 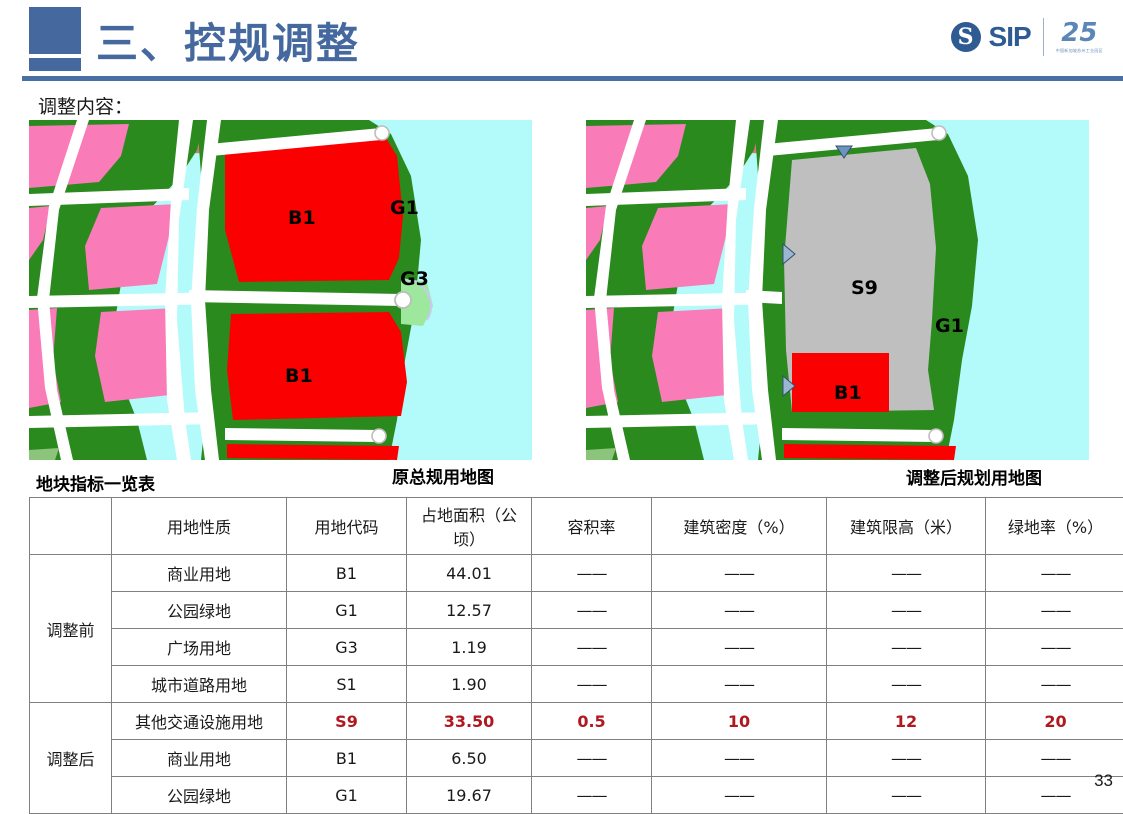 What do you see at coordinates (469, 795) in the screenshot?
I see `table-cell-area: 19.67` at bounding box center [469, 795].